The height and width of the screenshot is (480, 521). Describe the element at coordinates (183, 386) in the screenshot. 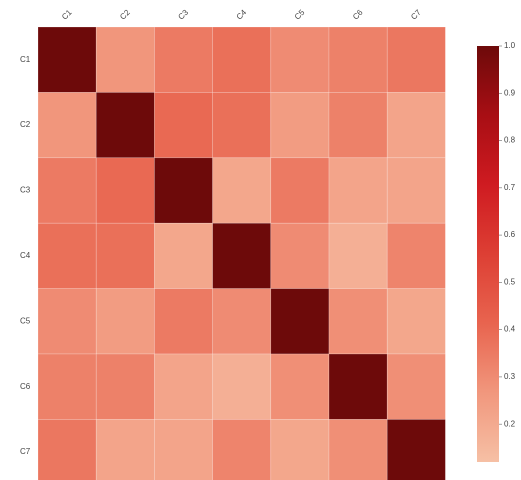

I see `heatmap-cell-C6-C3` at that location.